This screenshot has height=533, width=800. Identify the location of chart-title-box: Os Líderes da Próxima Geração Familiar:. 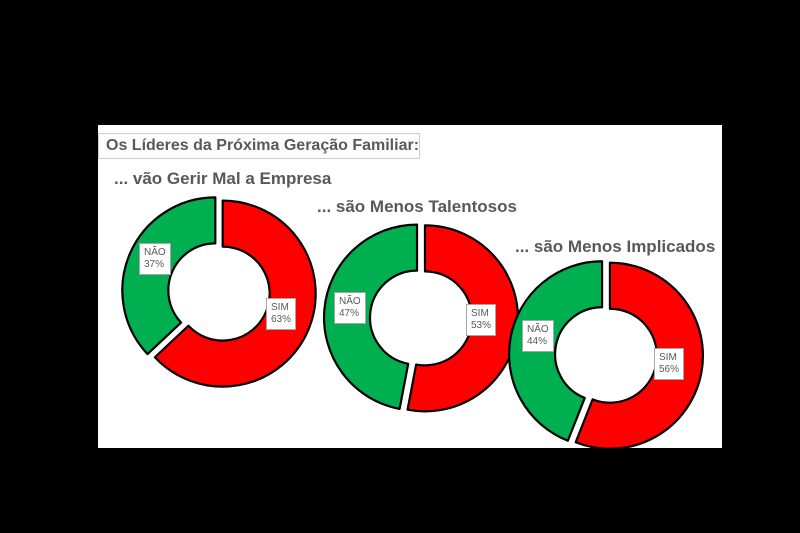
(259, 146).